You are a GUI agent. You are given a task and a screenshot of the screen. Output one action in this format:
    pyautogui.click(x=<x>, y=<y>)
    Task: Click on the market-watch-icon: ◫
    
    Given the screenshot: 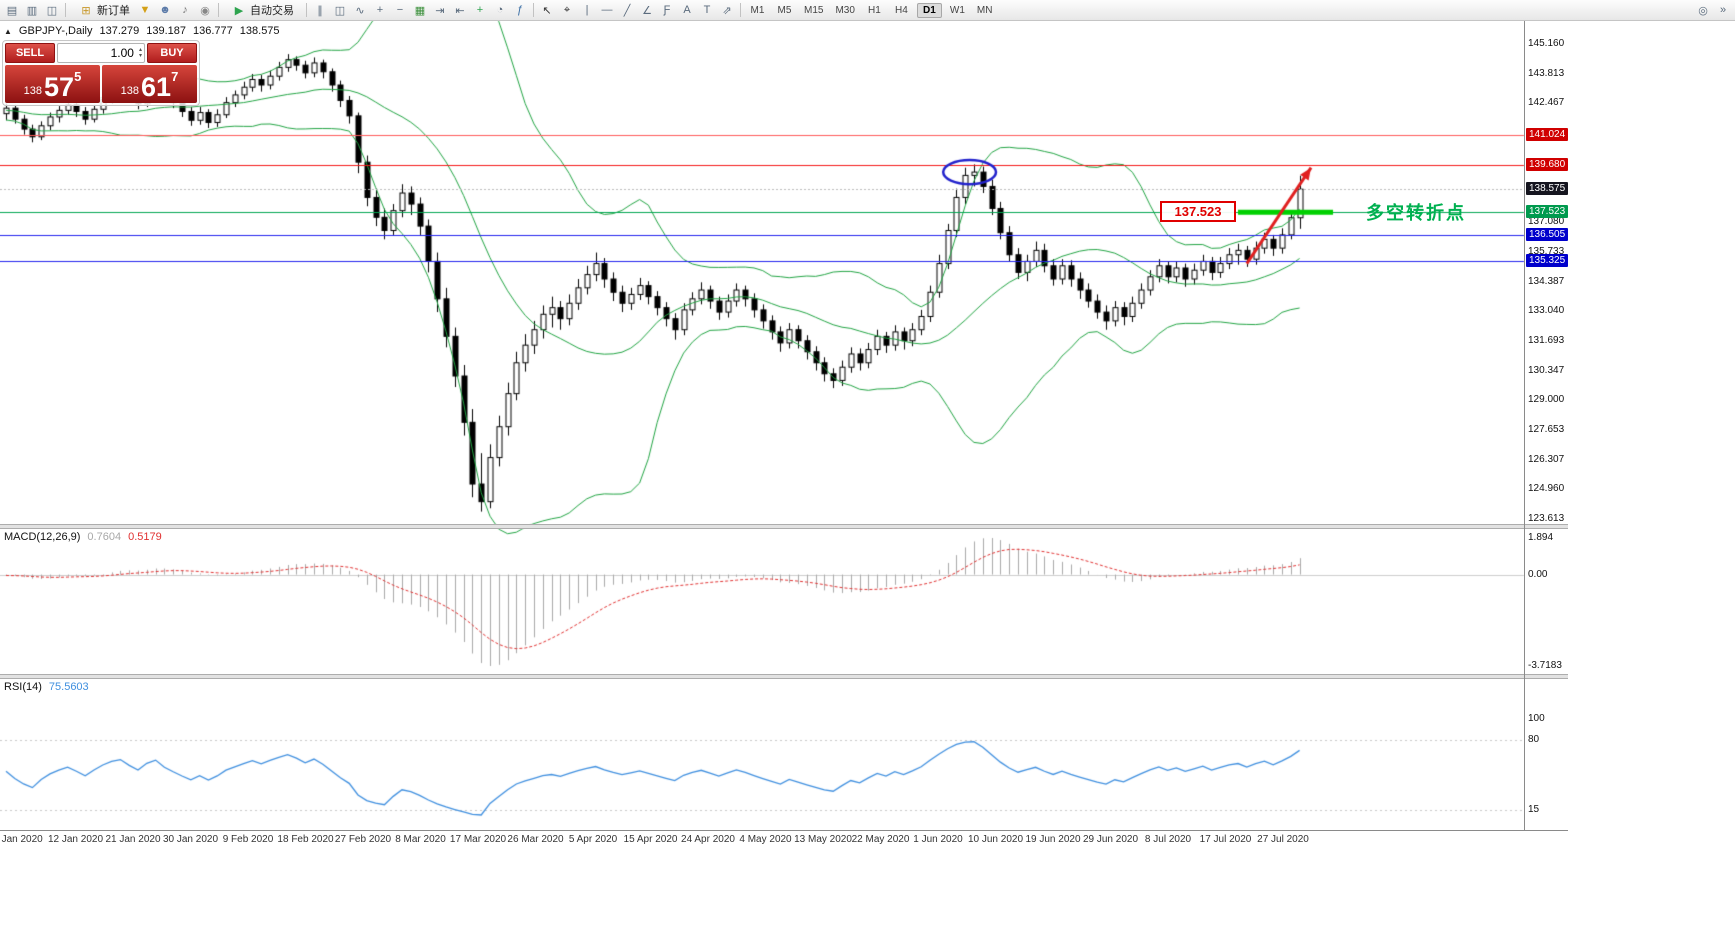 What is the action you would take?
    pyautogui.click(x=52, y=10)
    